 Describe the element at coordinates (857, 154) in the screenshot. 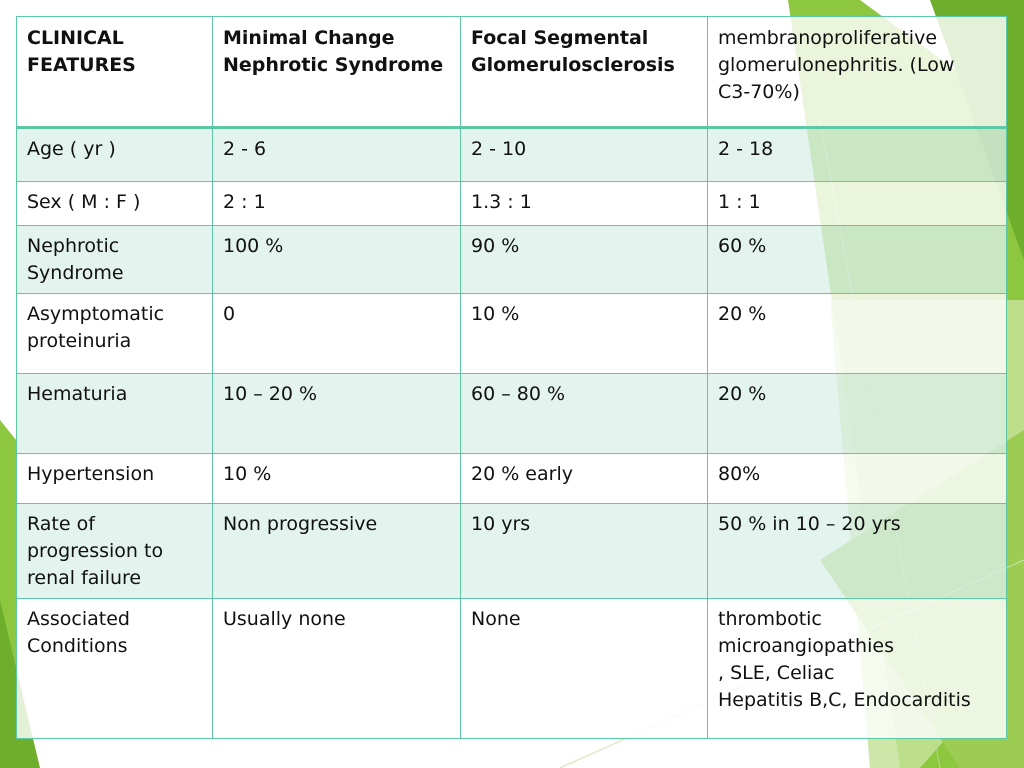

I see `table-cell: 2 - 18` at that location.